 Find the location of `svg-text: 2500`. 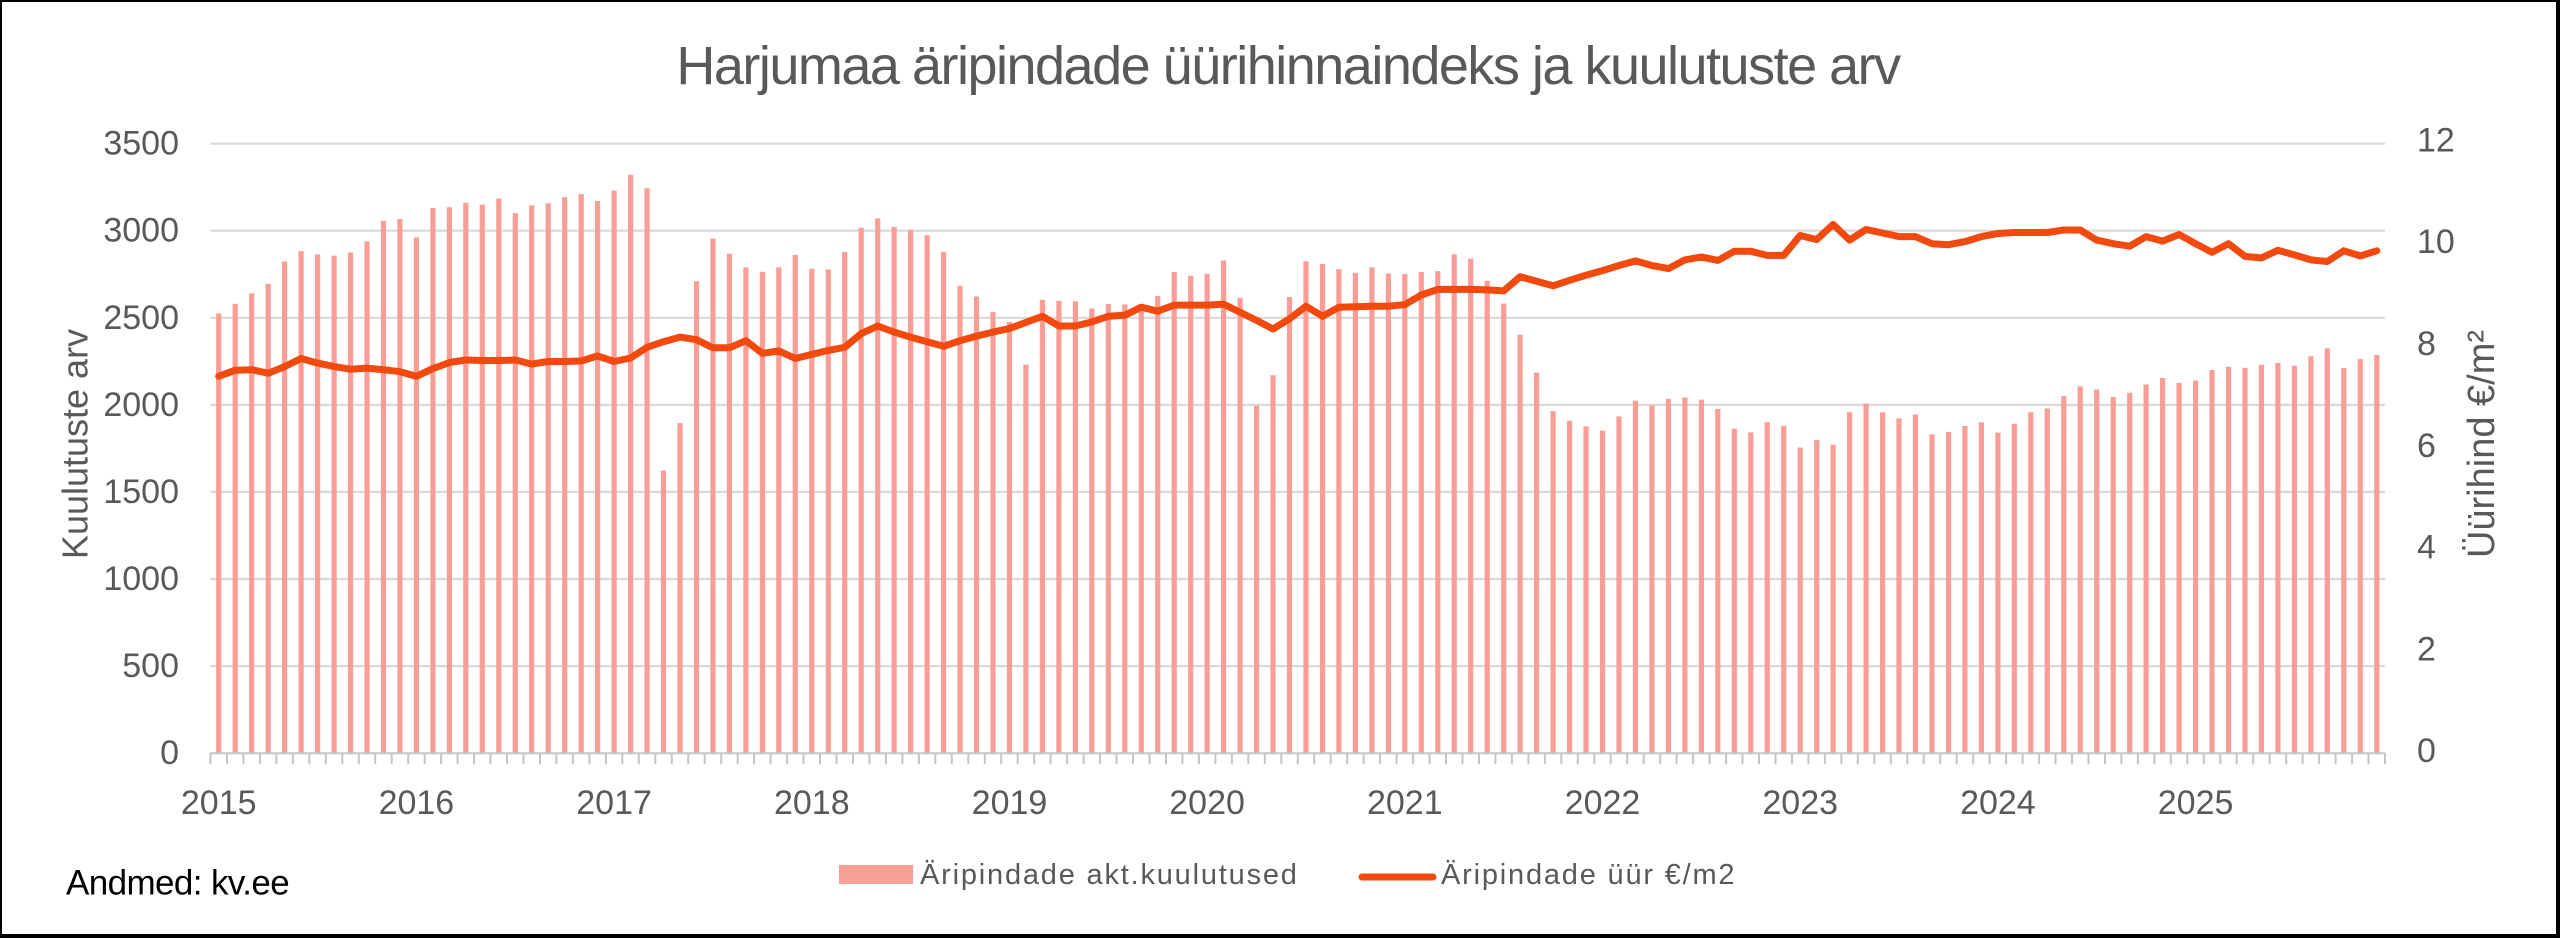

svg-text: 2500 is located at coordinates (141, 318).